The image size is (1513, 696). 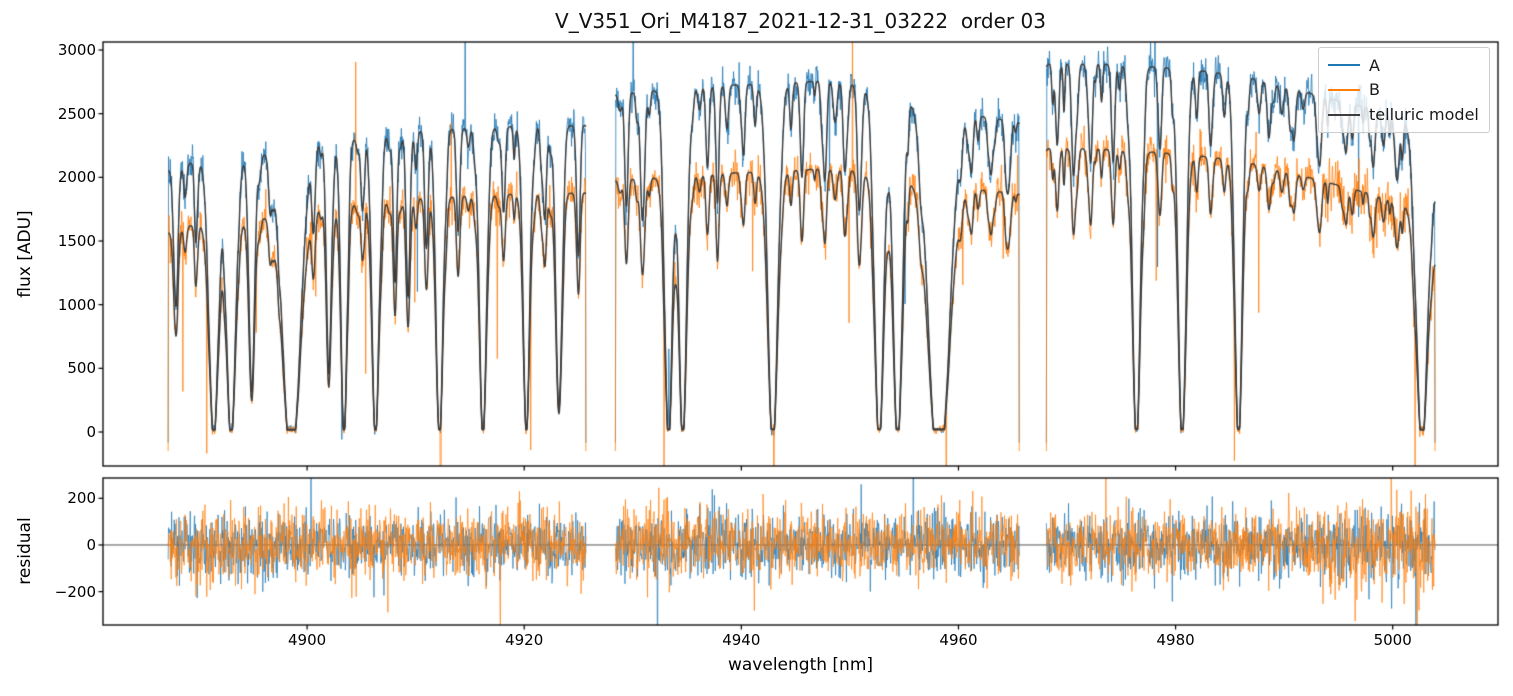 I want to click on x-tick-label: 4980, so click(x=1175, y=640).